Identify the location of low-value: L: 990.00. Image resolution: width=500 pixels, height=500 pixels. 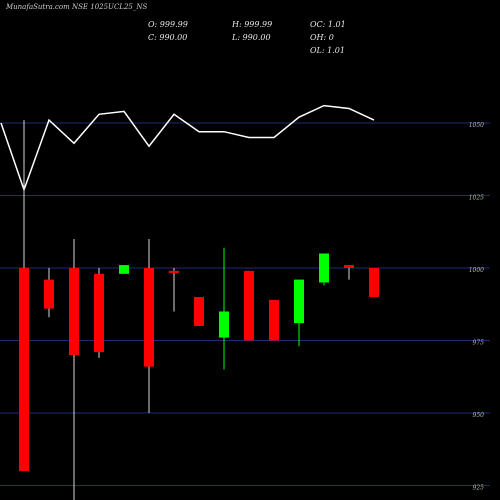
(251, 37).